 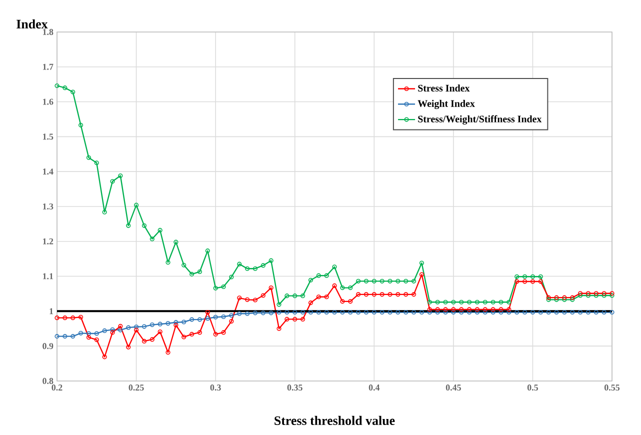 I want to click on x-tick-label: 0.55, so click(x=612, y=387).